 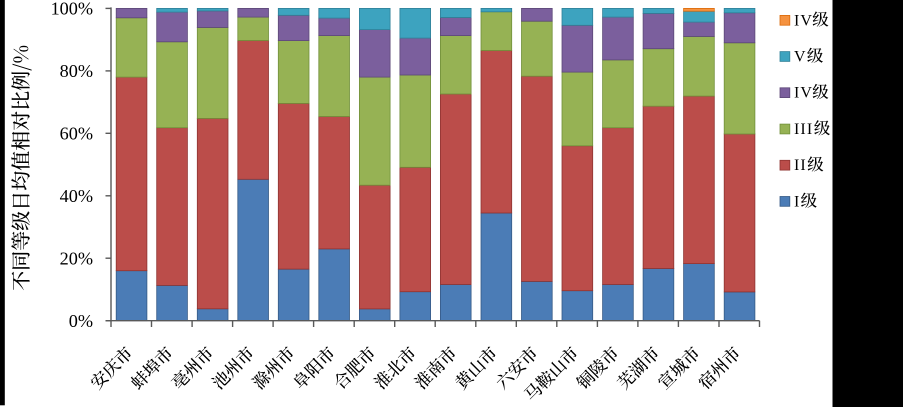 What do you see at coordinates (800, 165) in the screenshot?
I see `svg-text: II` at bounding box center [800, 165].